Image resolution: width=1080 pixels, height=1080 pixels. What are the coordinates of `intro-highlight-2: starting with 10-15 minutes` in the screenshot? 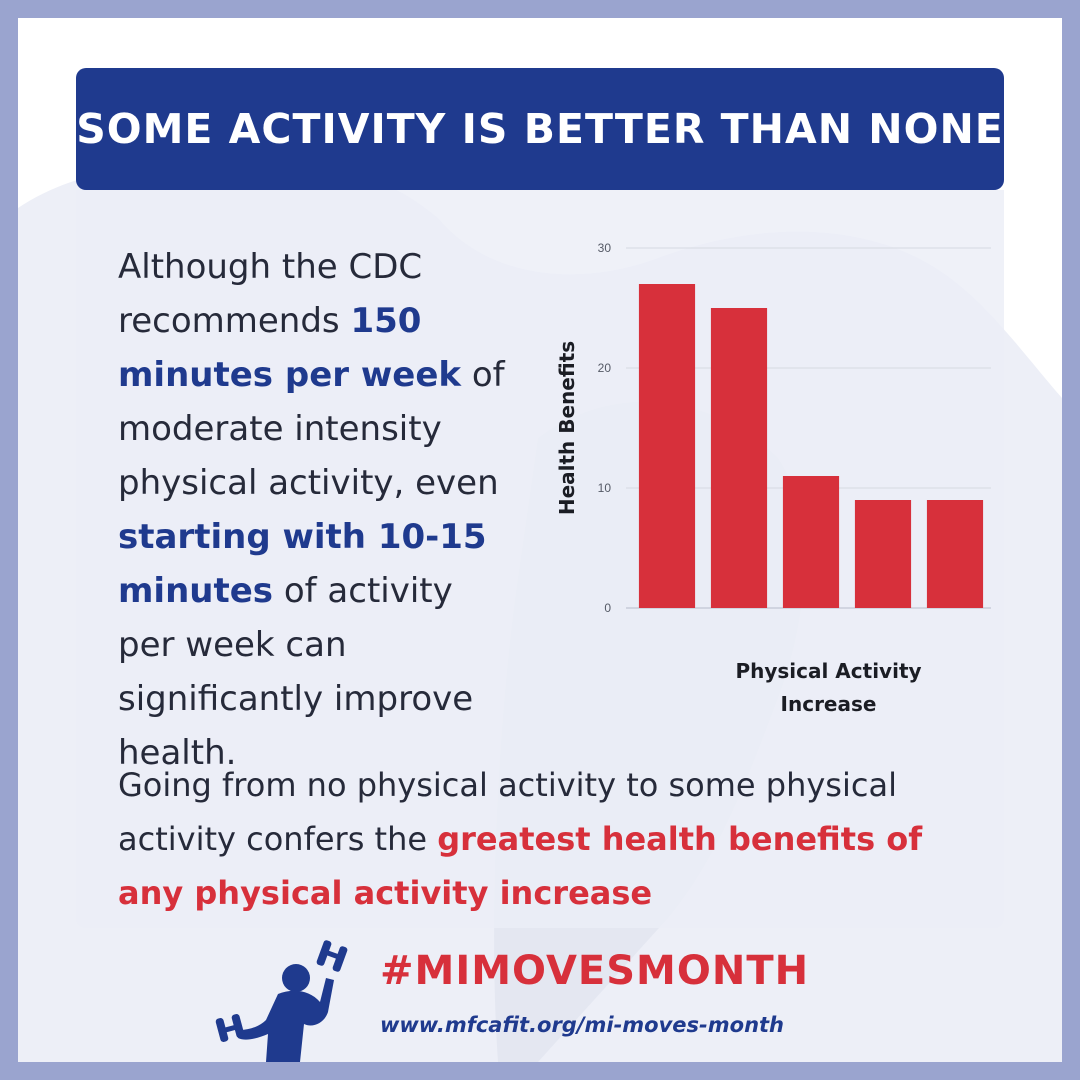 It's located at (302, 564).